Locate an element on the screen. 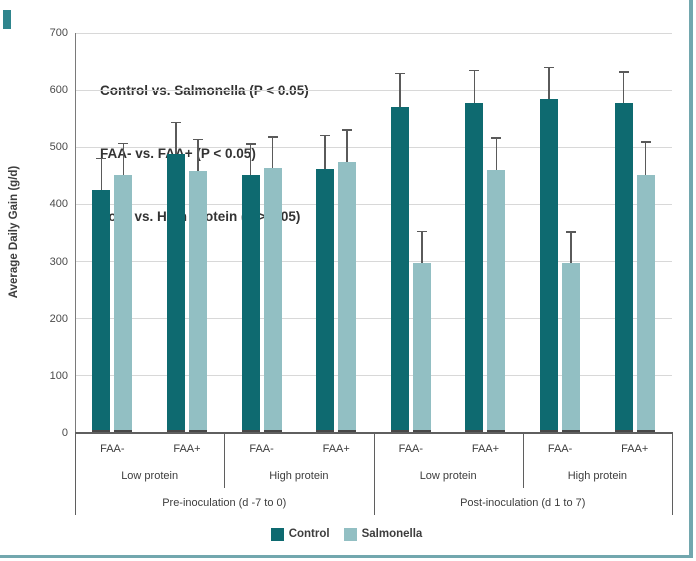 This screenshot has width=696, height=561. y-axis-line is located at coordinates (75, 233).